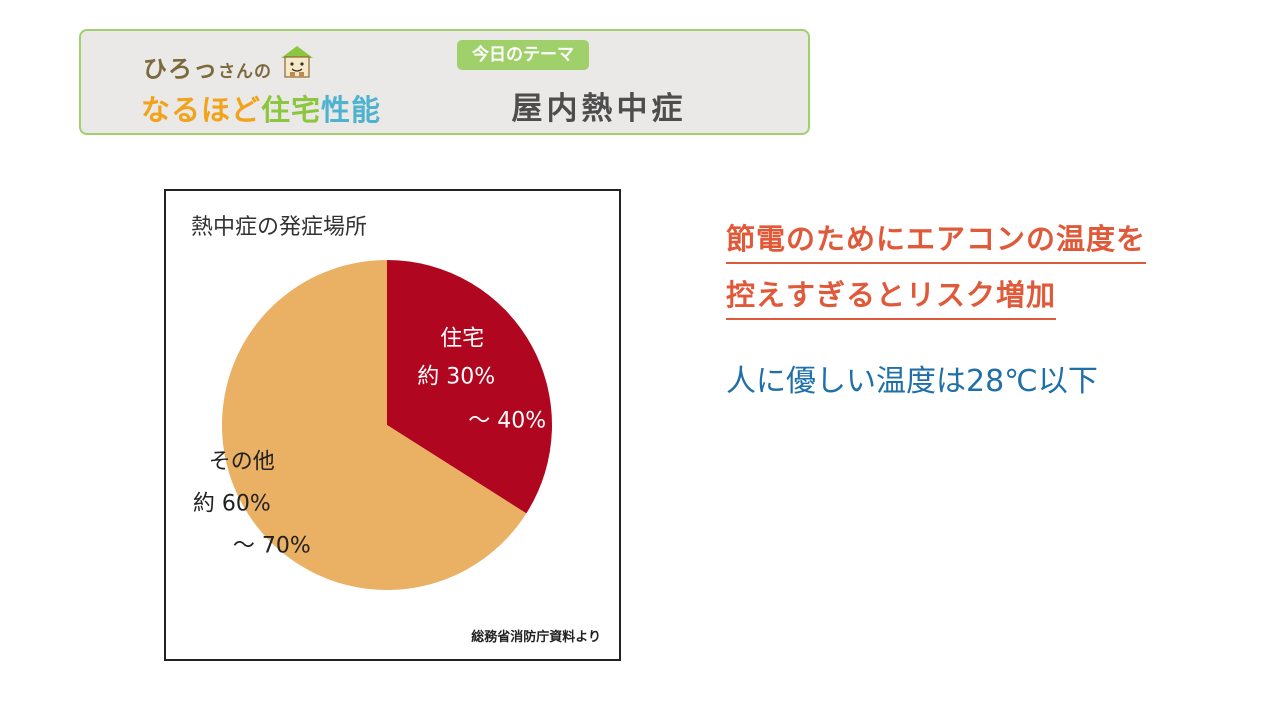 This screenshot has height=720, width=1280. Describe the element at coordinates (242, 461) in the screenshot. I see `pie-label-1: その他` at that location.